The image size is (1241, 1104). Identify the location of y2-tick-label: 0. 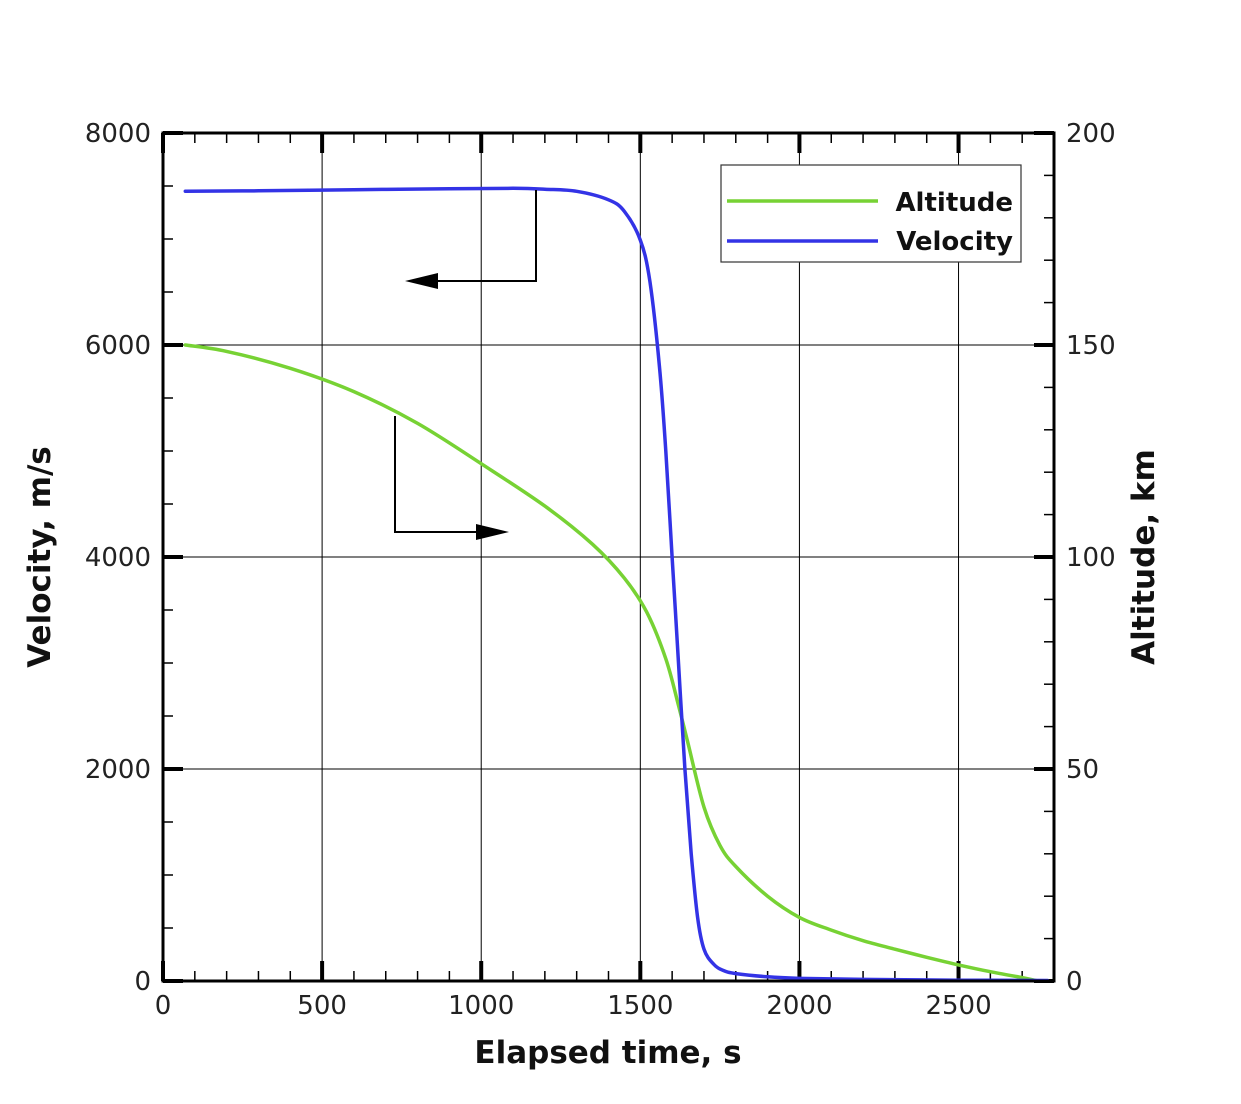
(1074, 982).